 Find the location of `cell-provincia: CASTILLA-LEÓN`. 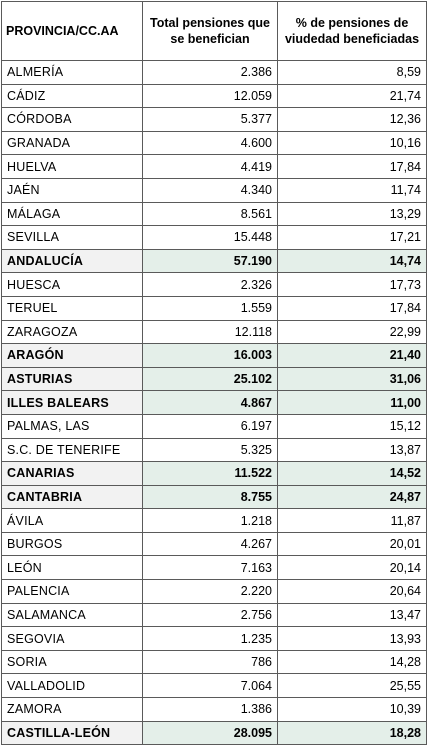

cell-provincia: CASTILLA-LEÓN is located at coordinates (72, 733).